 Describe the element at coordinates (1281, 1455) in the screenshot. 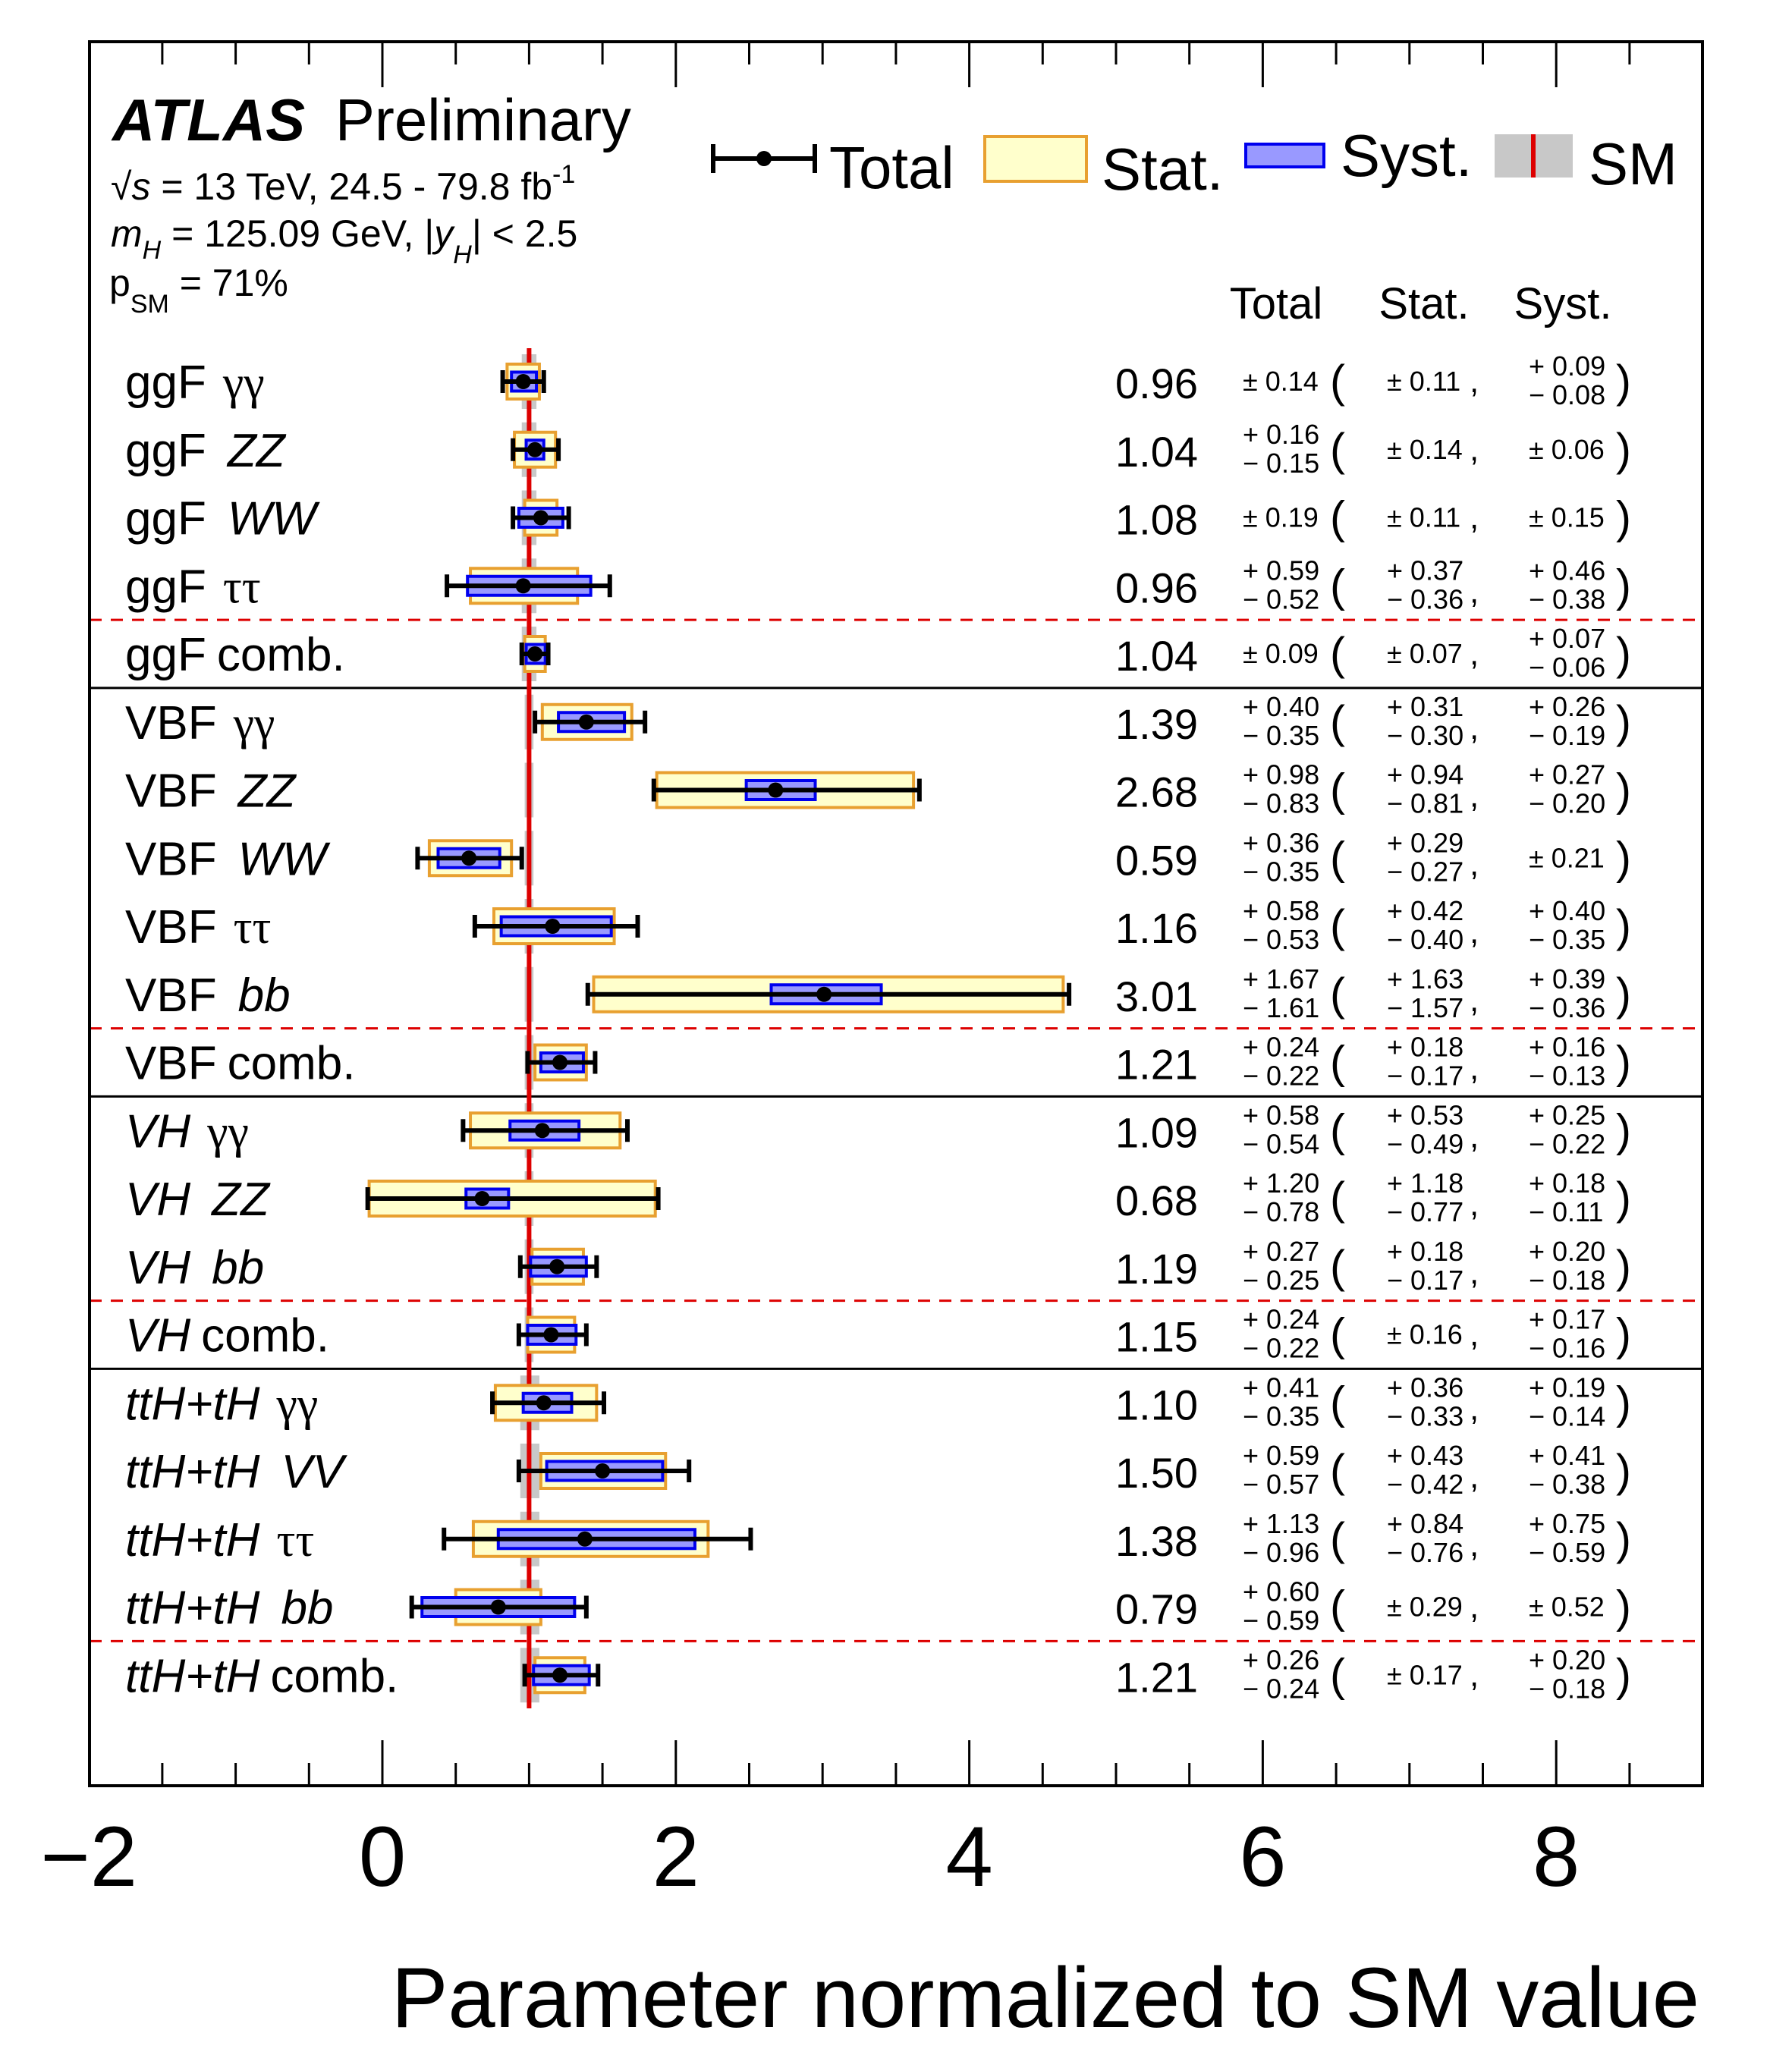

I see `total-uncertainty-up: + 0.59` at that location.